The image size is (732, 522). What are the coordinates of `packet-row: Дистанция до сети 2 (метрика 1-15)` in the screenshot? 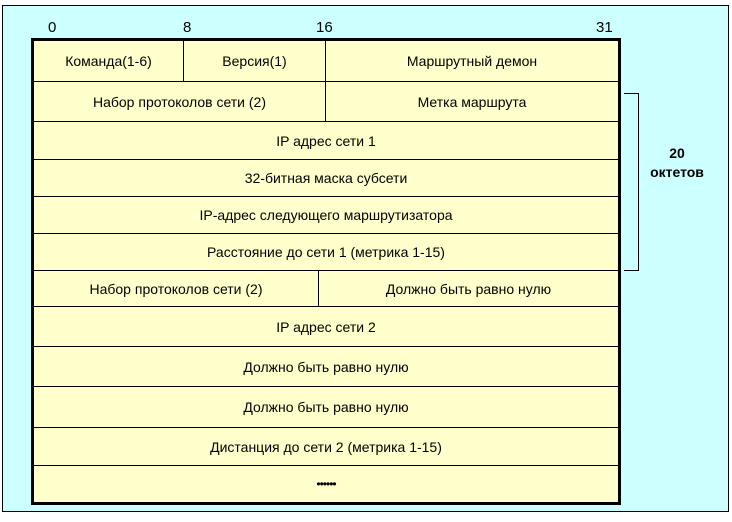 It's located at (326, 447).